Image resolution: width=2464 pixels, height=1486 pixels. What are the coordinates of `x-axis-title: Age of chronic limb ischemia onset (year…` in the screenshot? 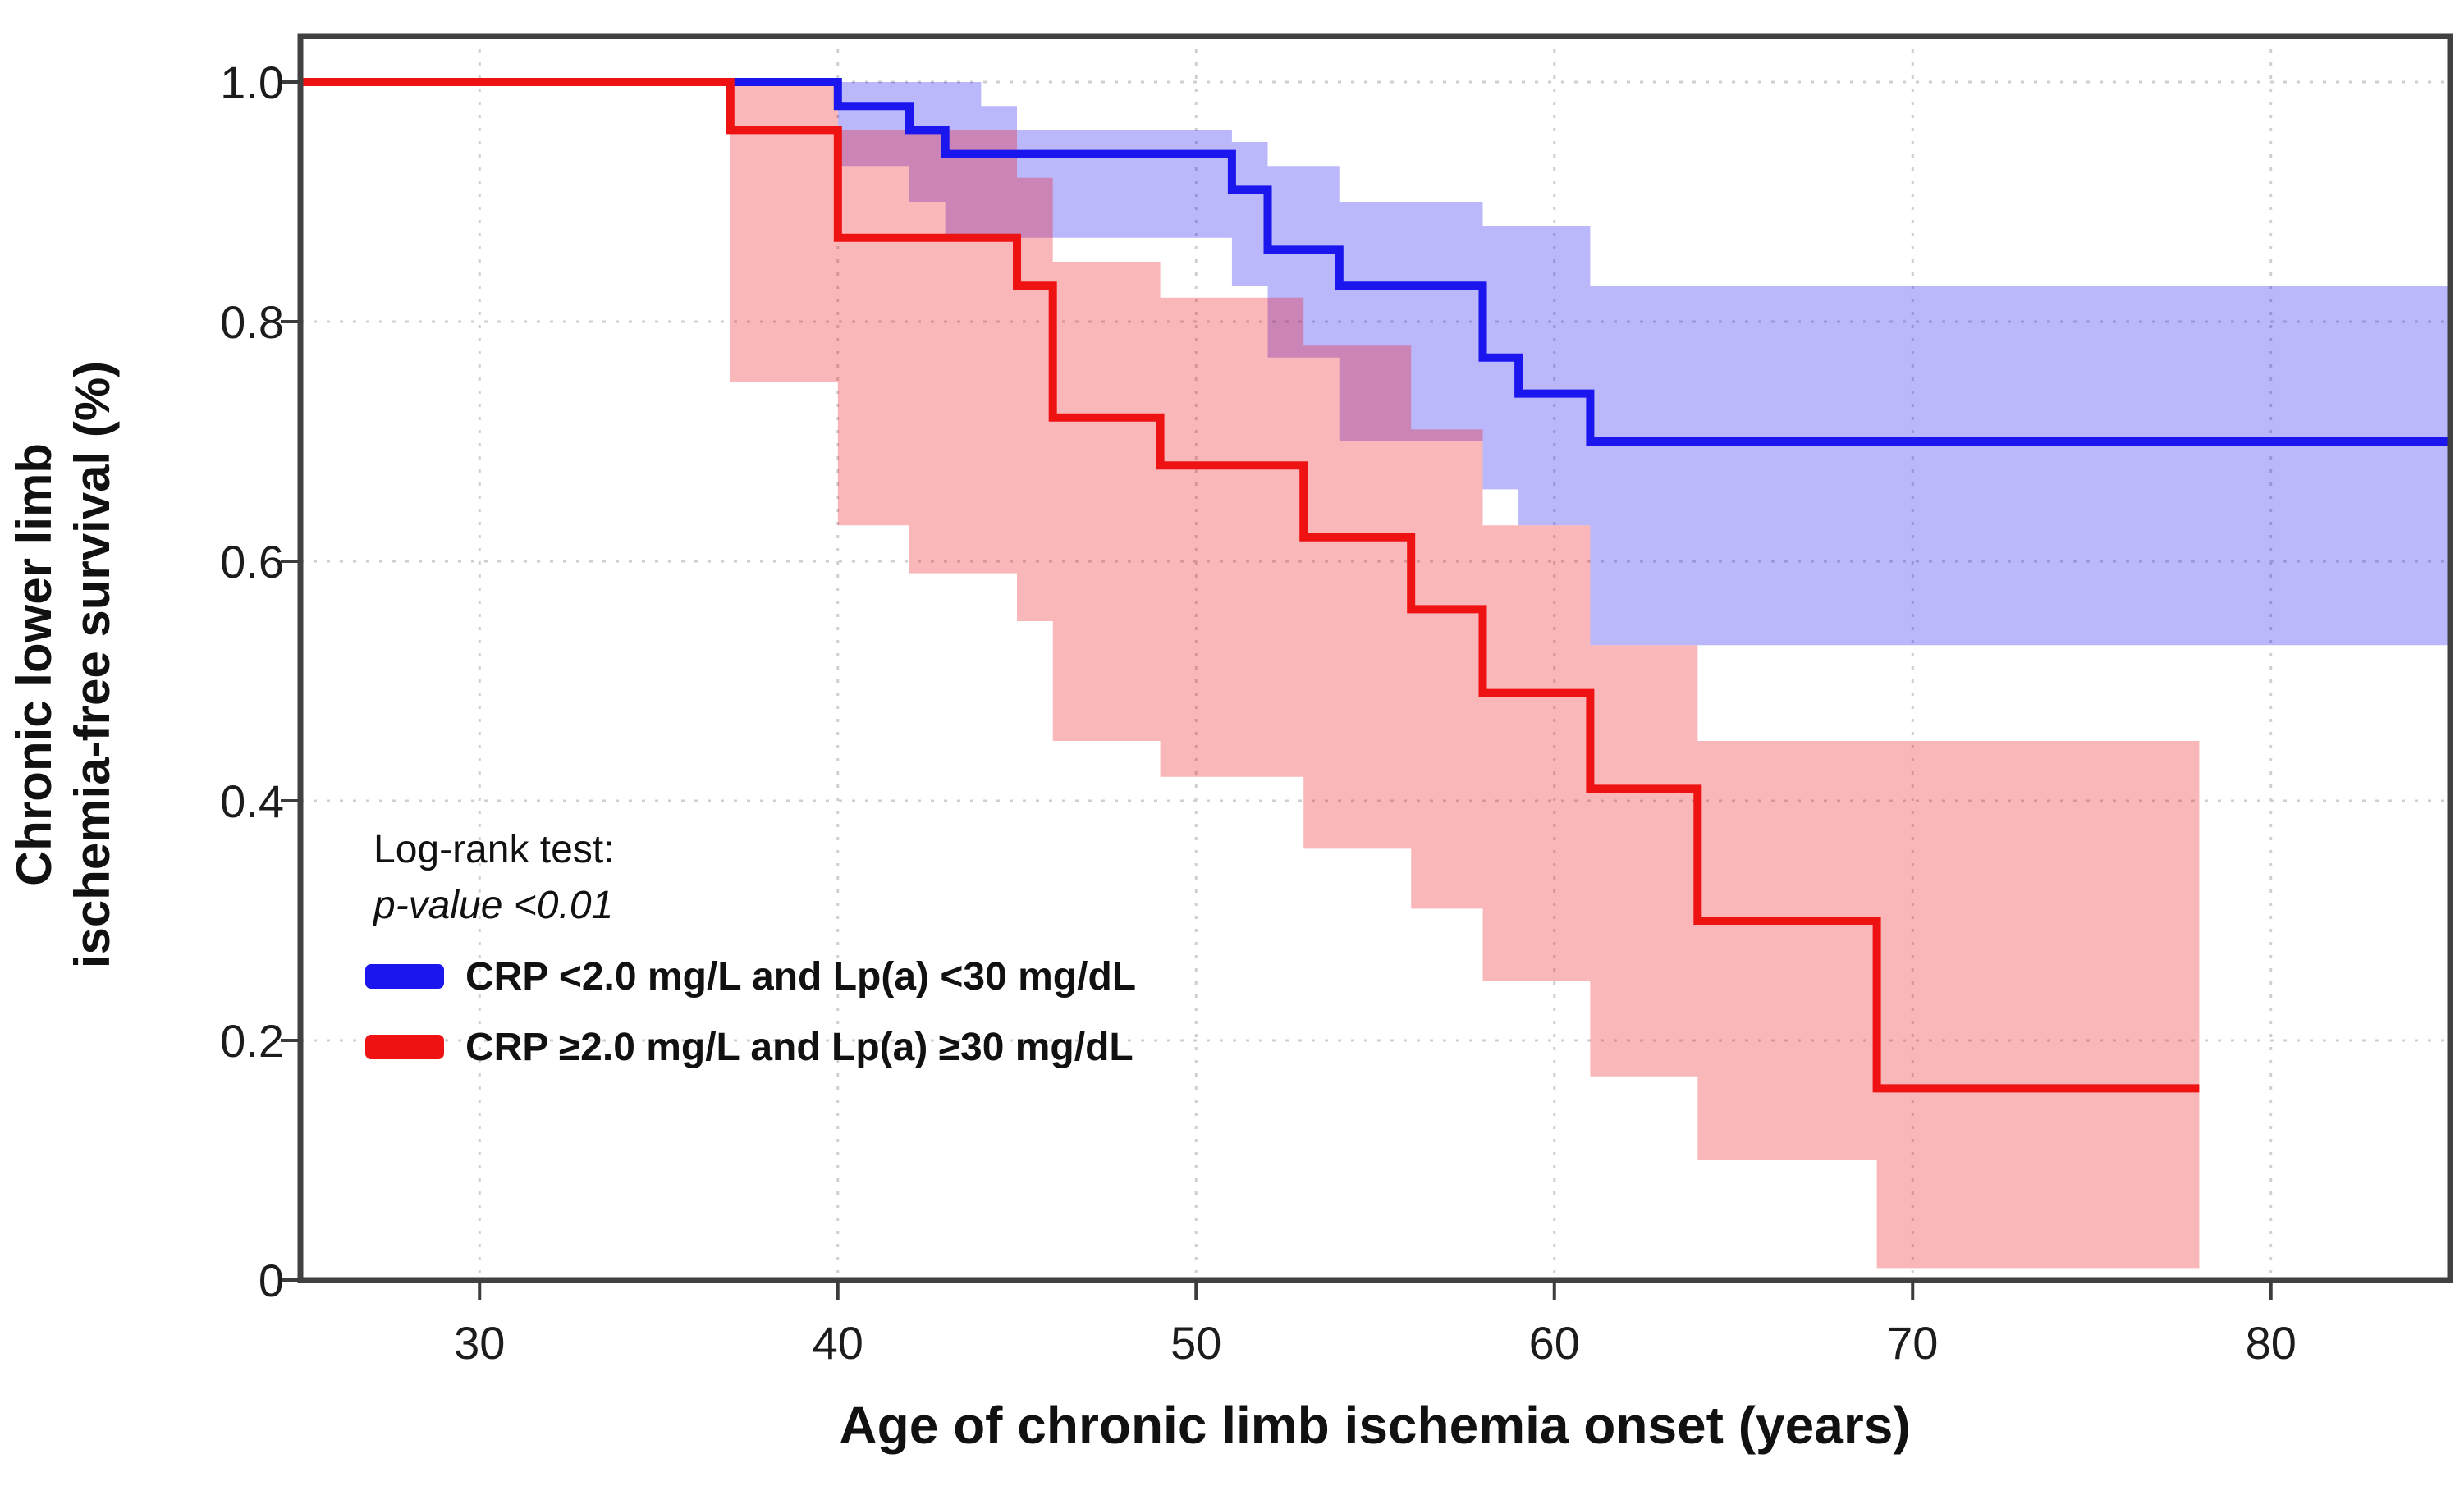 It's located at (1375, 1425).